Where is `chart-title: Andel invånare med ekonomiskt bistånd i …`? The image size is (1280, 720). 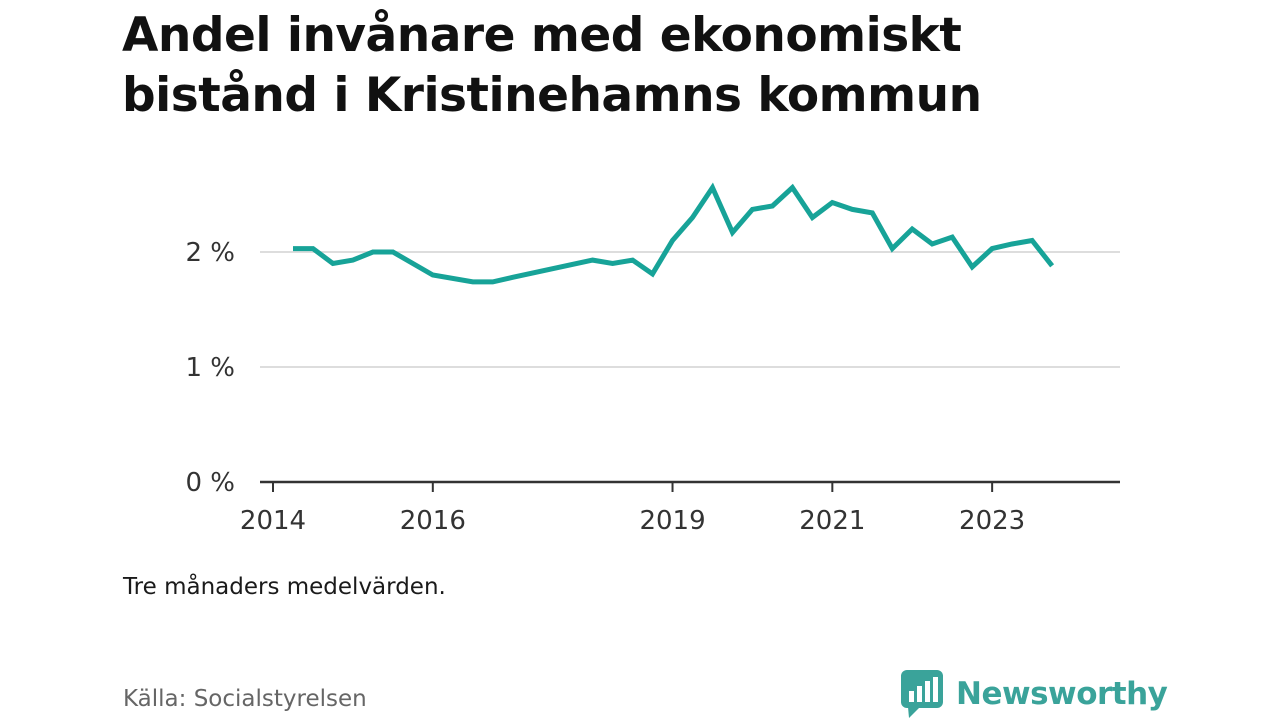
chart-title: Andel invånare med ekonomiskt bistånd i … is located at coordinates (552, 65).